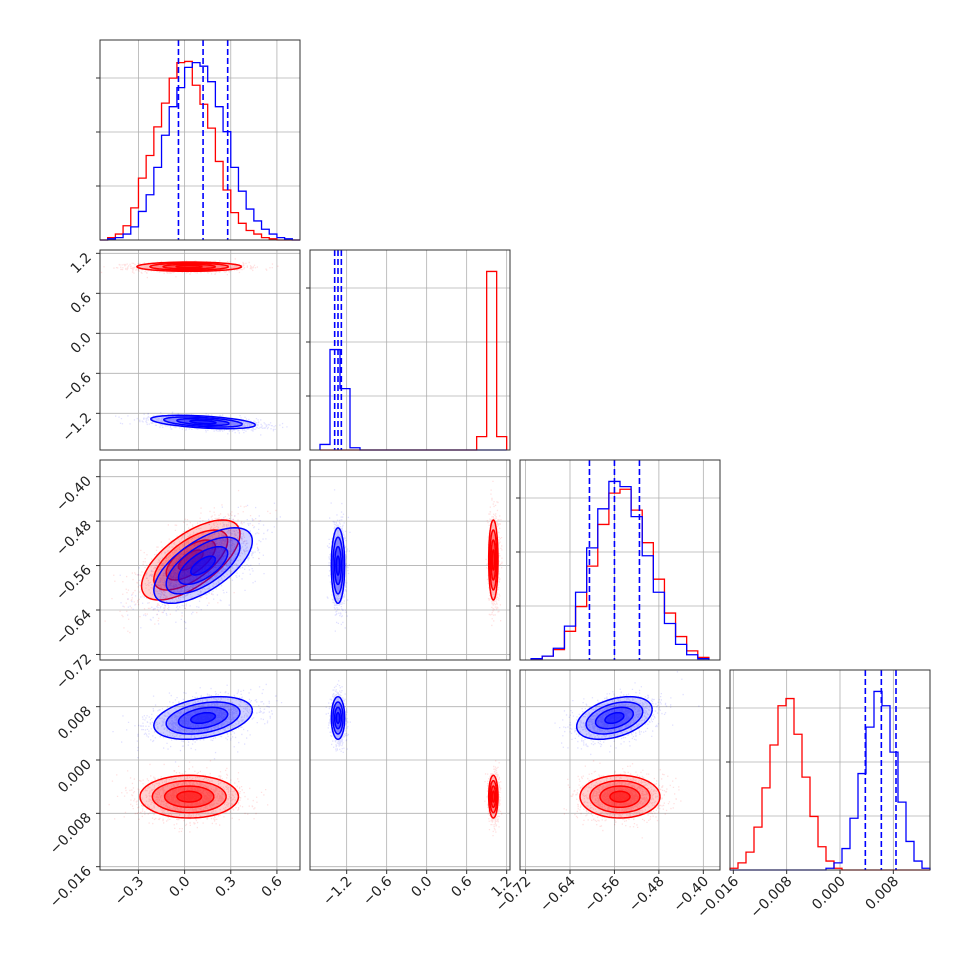 This screenshot has height=970, width=970. I want to click on x-tick-label: 0.3, so click(226, 887).